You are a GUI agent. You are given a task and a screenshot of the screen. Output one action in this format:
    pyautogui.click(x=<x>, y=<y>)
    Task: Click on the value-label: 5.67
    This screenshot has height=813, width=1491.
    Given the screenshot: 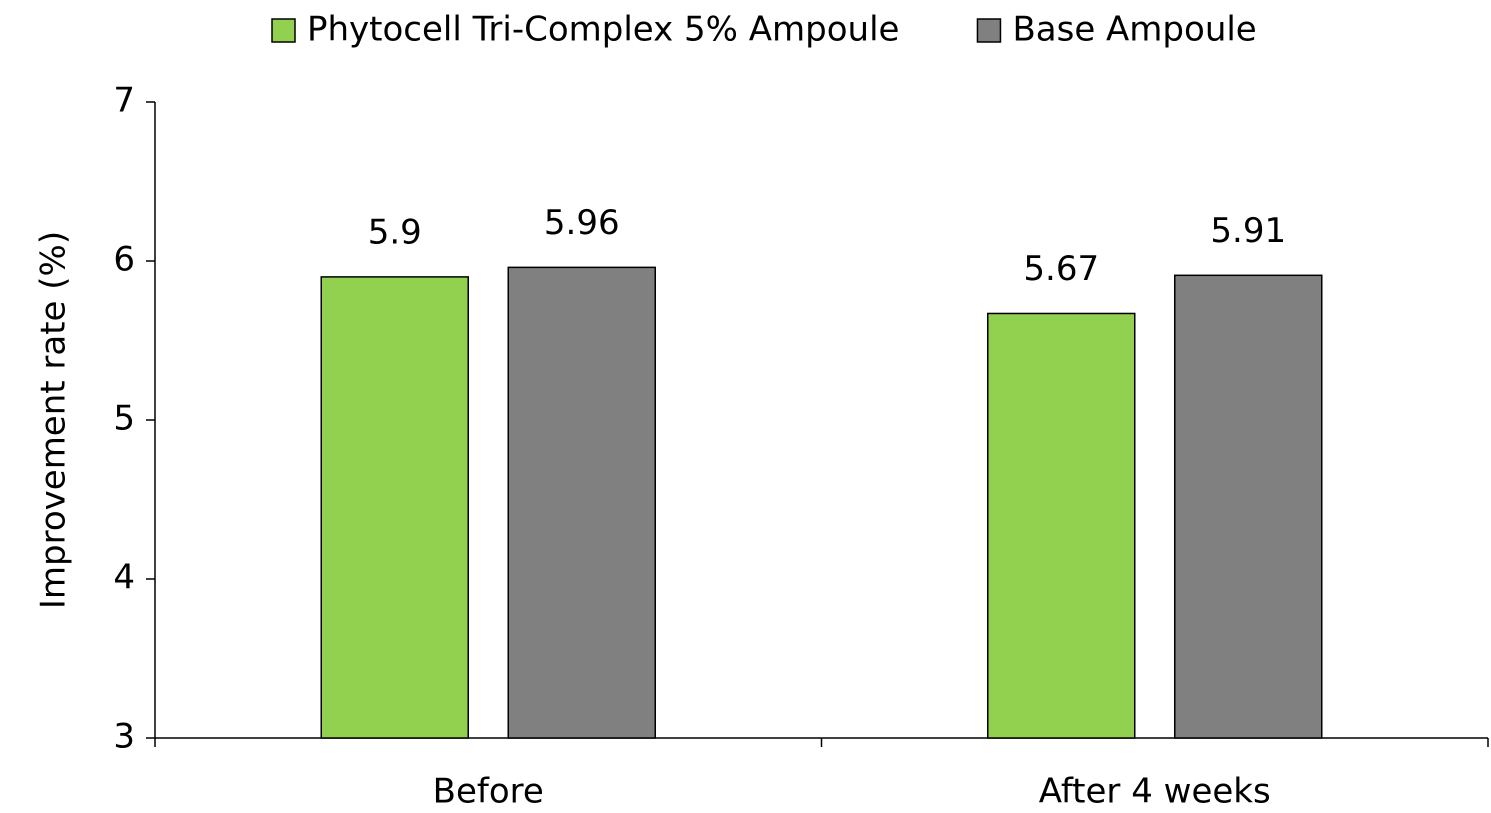 What is the action you would take?
    pyautogui.click(x=1061, y=269)
    